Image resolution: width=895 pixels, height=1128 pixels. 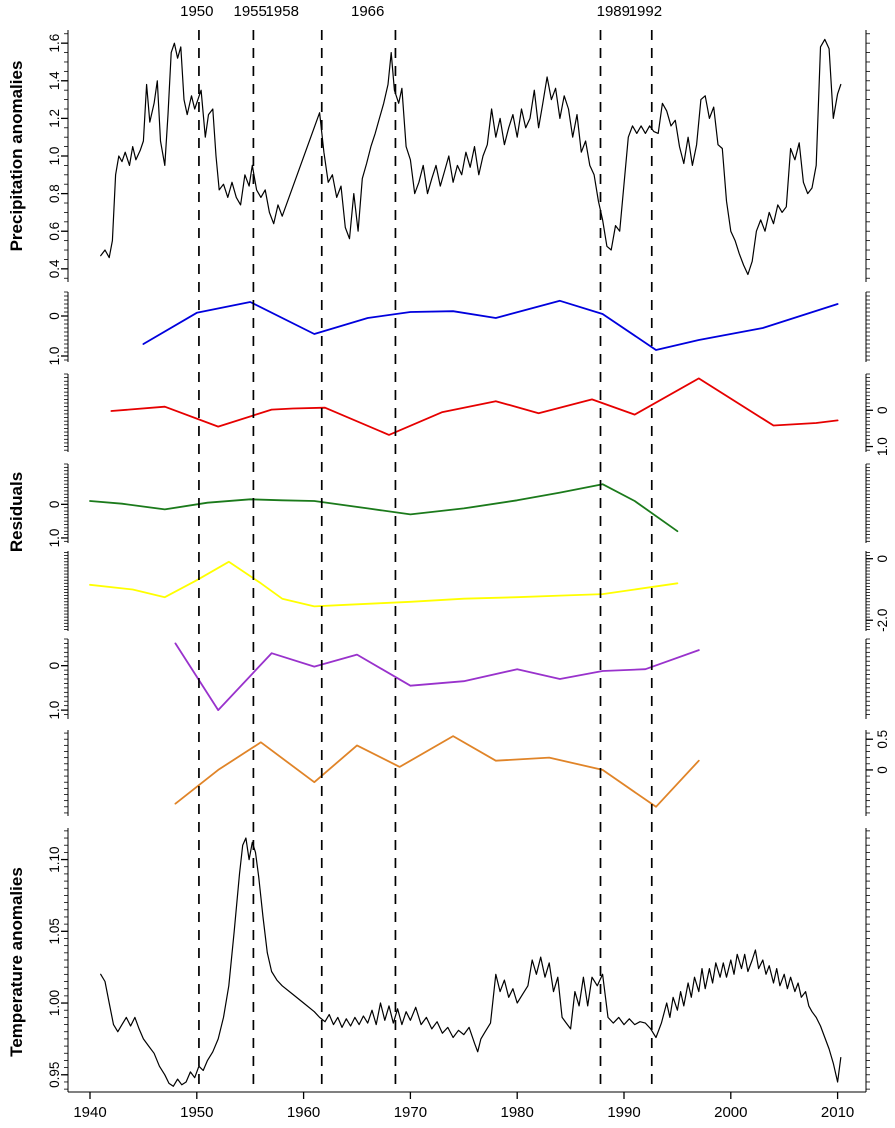 I want to click on svg-text: 1940, so click(x=89, y=1112).